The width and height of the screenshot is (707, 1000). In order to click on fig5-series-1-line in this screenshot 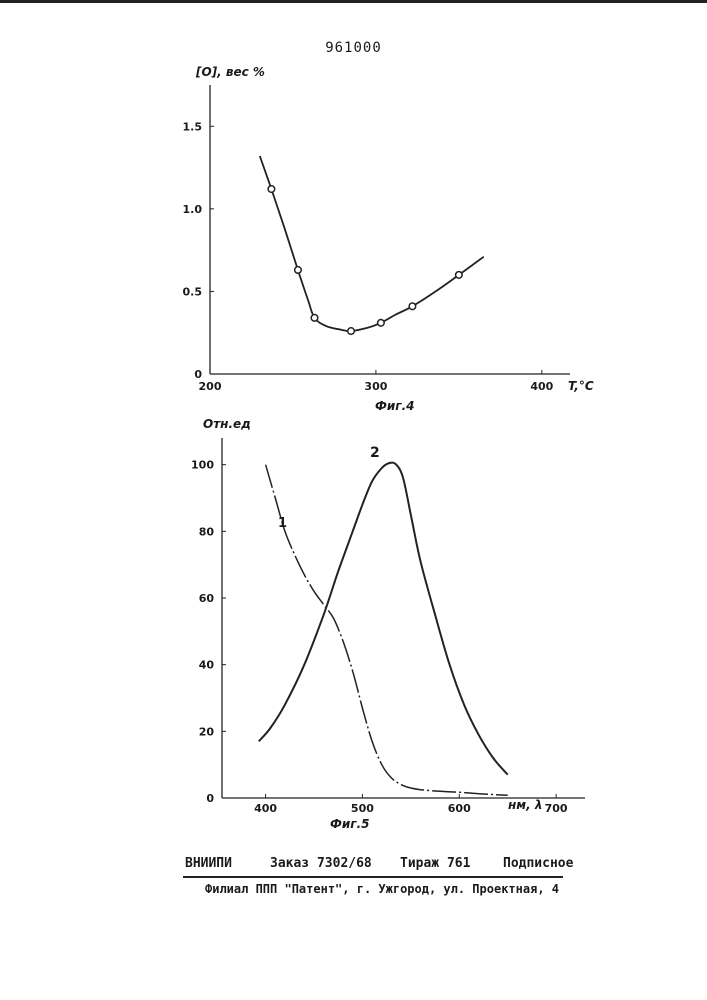, I will do `click(387, 630)`.